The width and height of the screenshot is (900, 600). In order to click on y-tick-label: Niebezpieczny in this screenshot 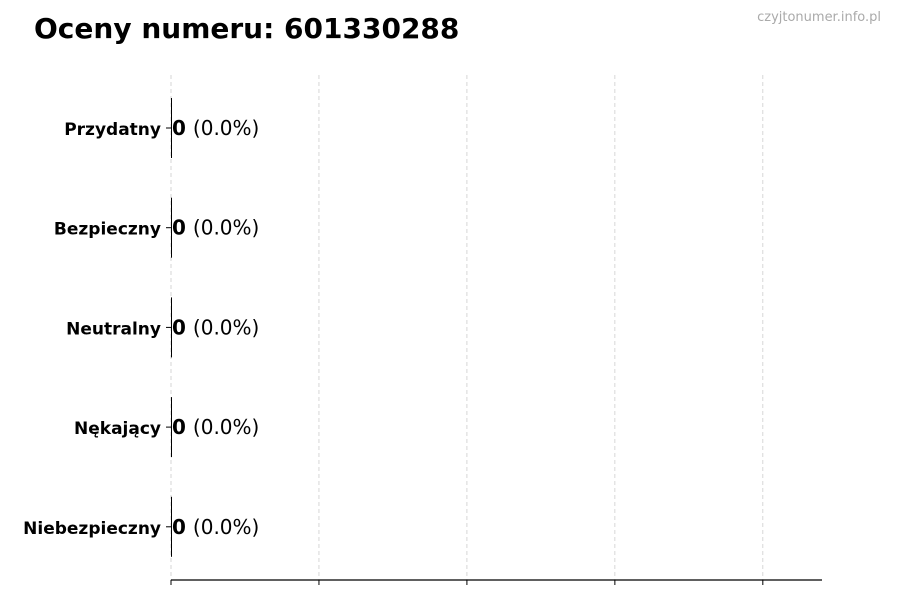, I will do `click(92, 529)`.